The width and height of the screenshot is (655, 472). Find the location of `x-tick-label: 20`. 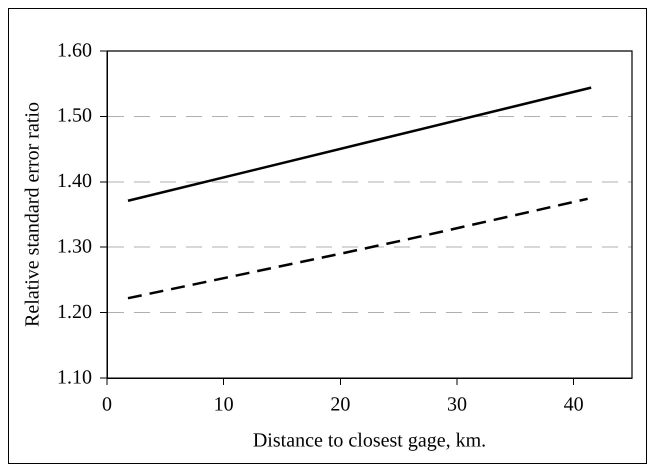

x-tick-label: 20 is located at coordinates (340, 404).